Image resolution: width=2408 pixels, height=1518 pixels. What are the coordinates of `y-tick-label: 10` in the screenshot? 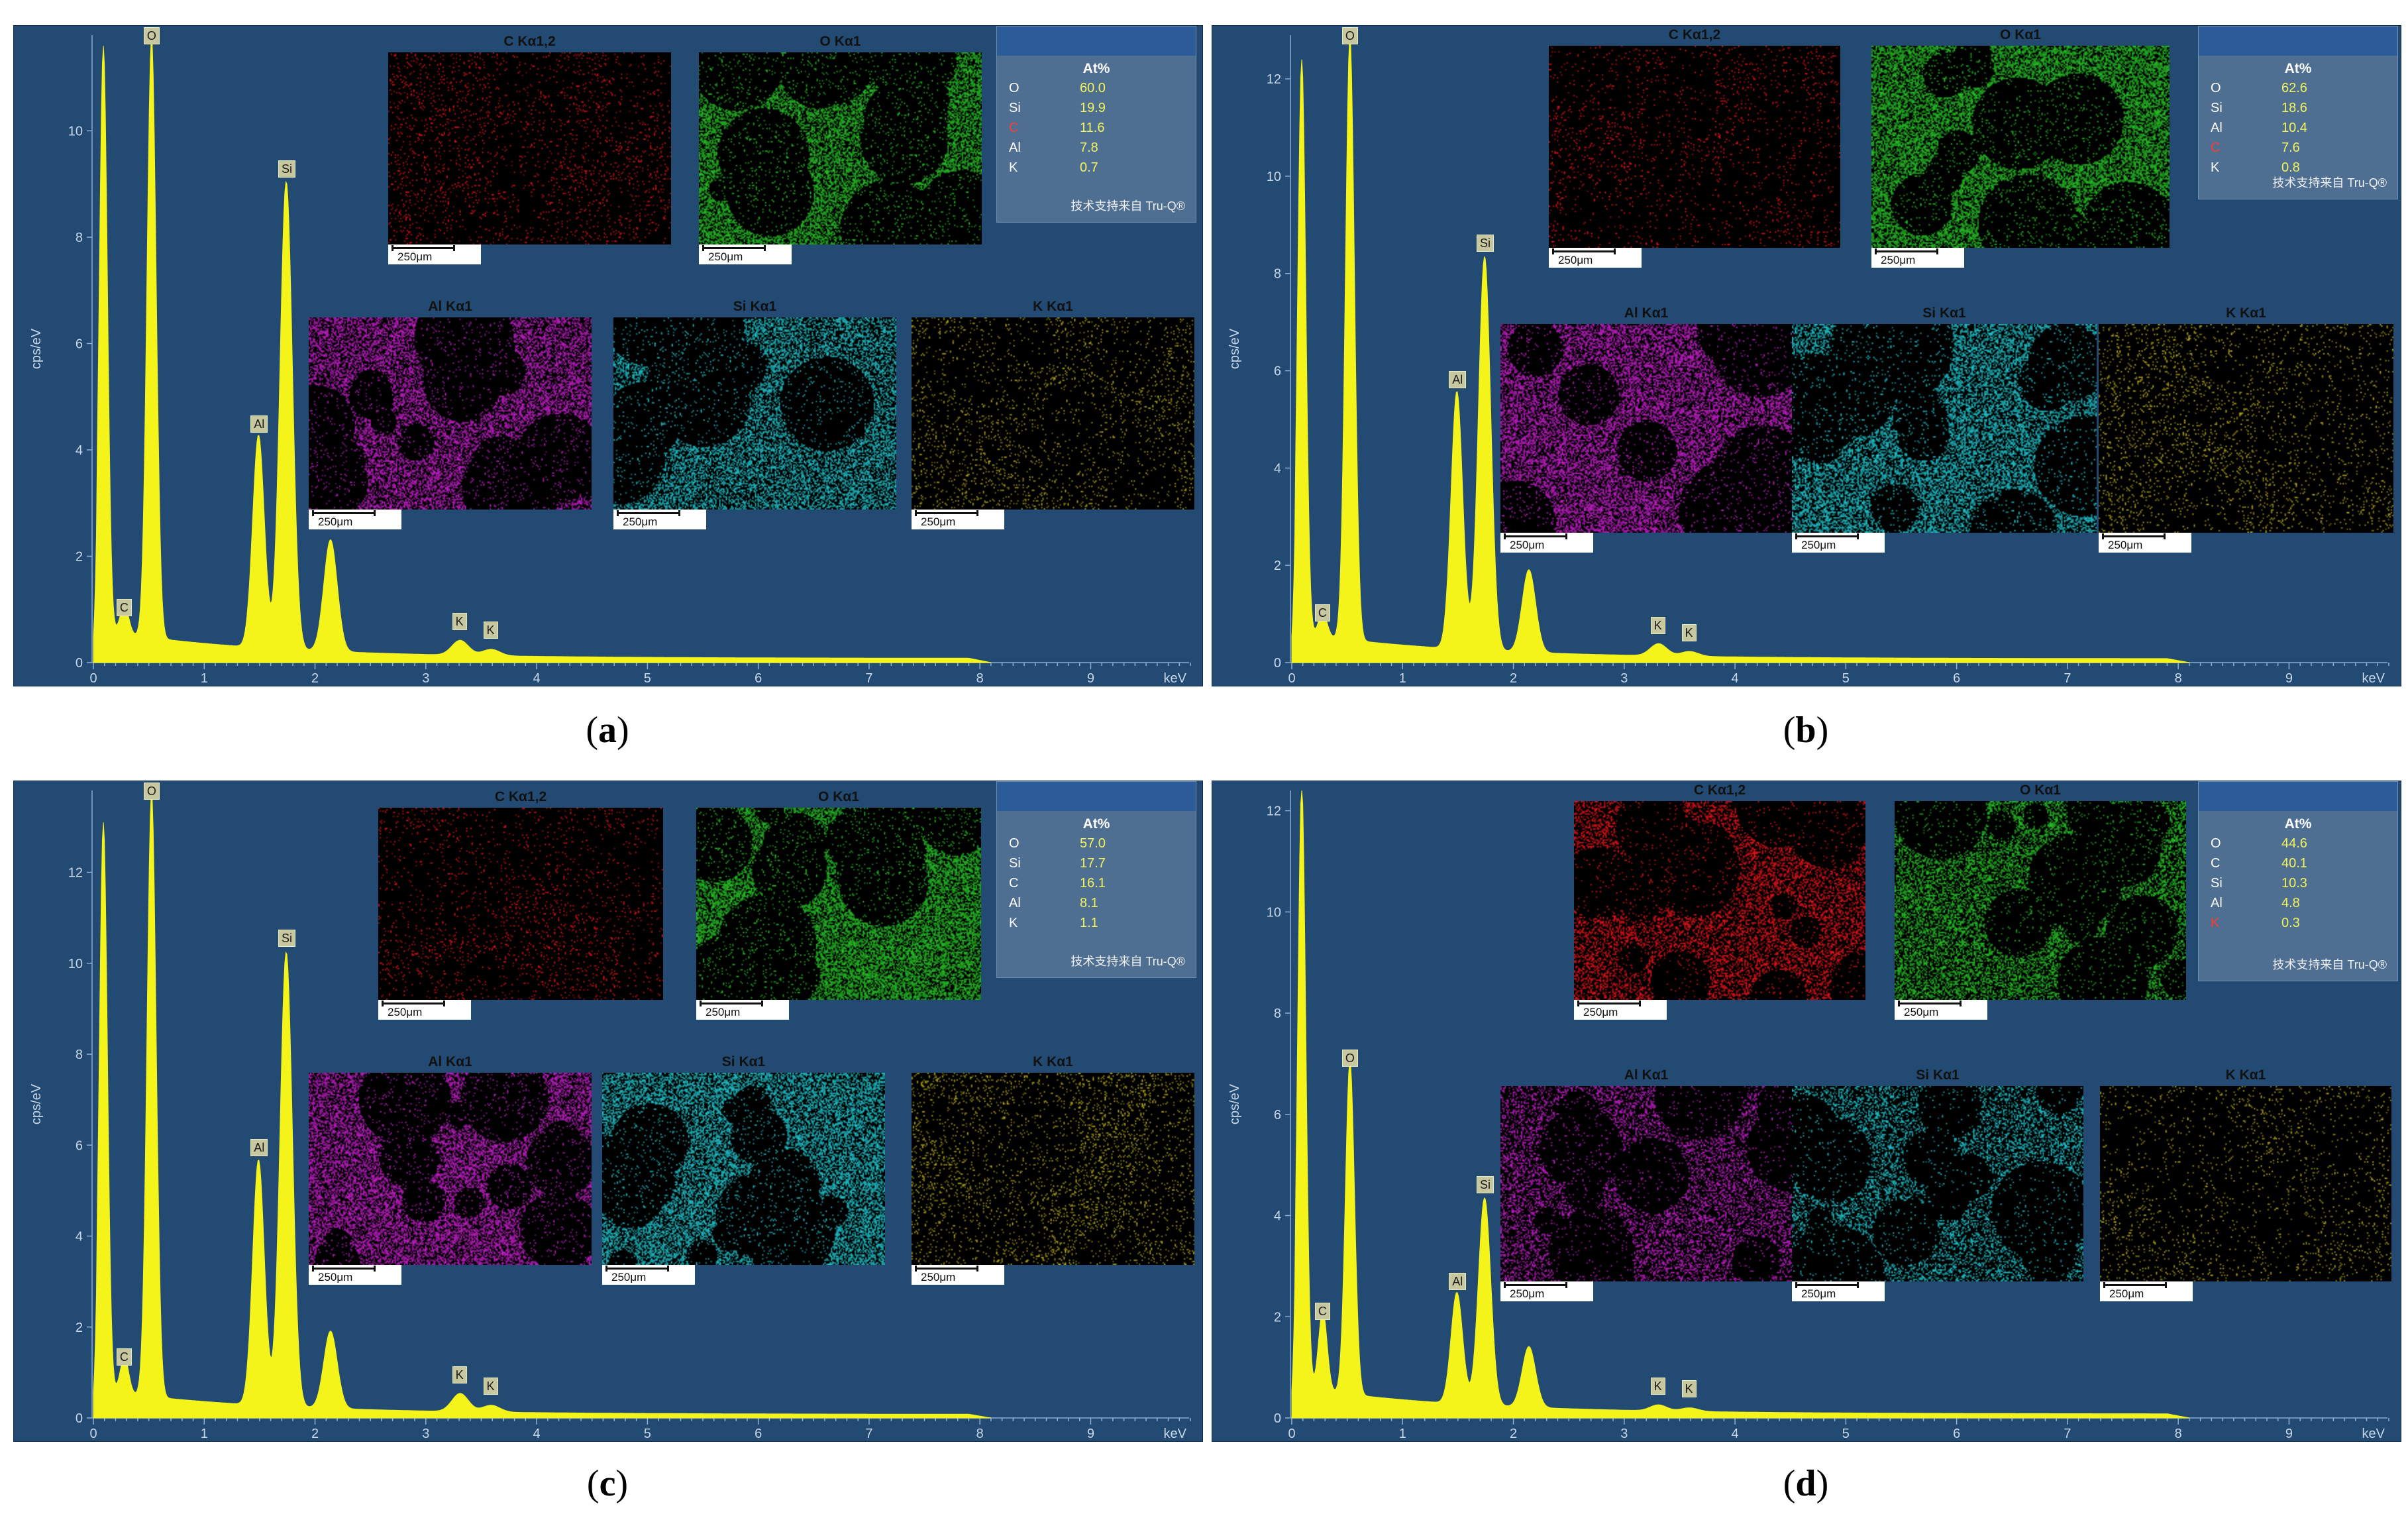 It's located at (75, 131).